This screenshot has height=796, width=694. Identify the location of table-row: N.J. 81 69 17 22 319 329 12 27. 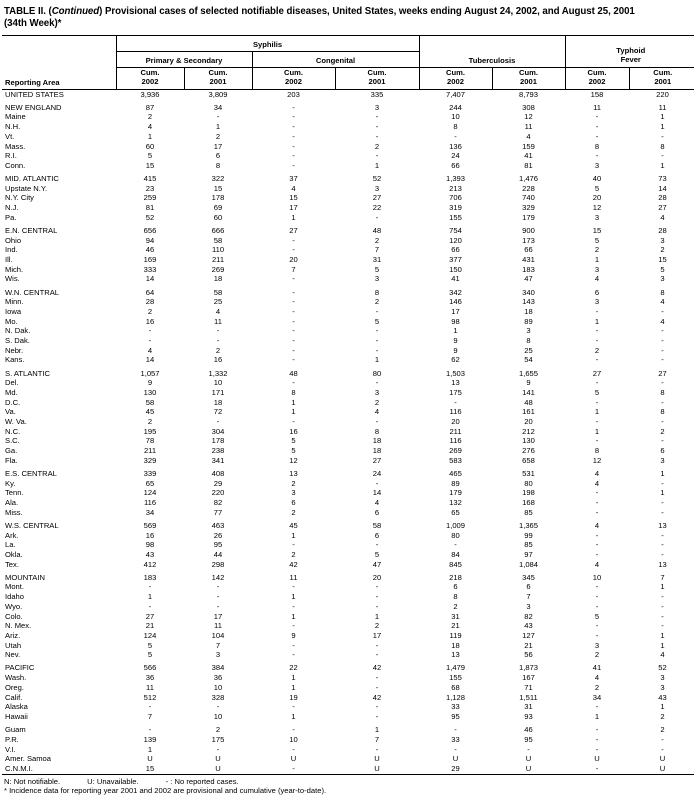
(348, 208).